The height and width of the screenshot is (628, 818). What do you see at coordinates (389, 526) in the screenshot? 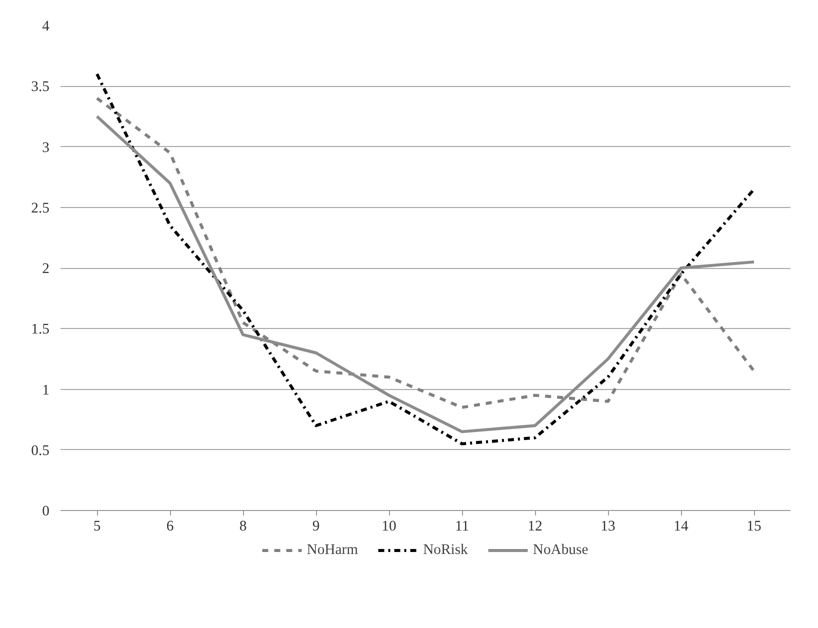
I see `x-tick-label: 10` at bounding box center [389, 526].